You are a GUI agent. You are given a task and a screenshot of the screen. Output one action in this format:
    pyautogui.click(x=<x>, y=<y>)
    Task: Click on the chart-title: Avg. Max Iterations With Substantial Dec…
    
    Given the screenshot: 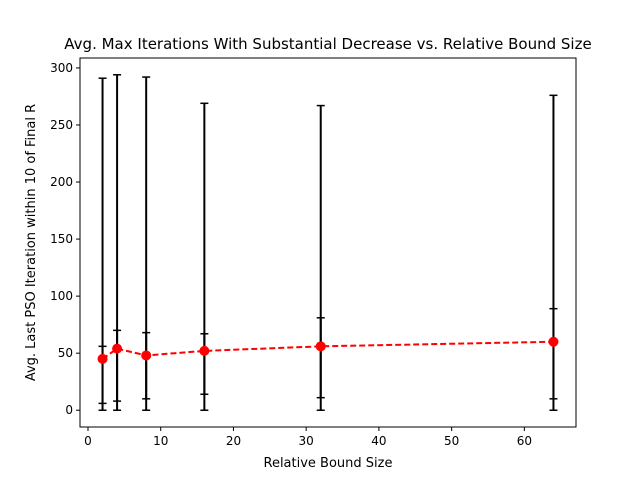 What is the action you would take?
    pyautogui.click(x=327, y=44)
    